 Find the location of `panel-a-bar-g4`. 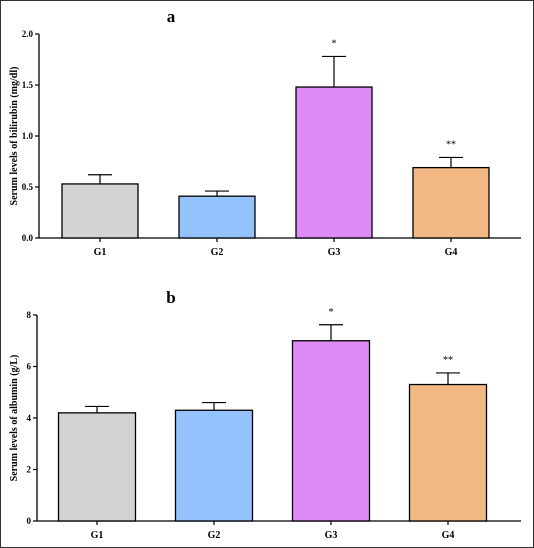

panel-a-bar-g4 is located at coordinates (451, 202).